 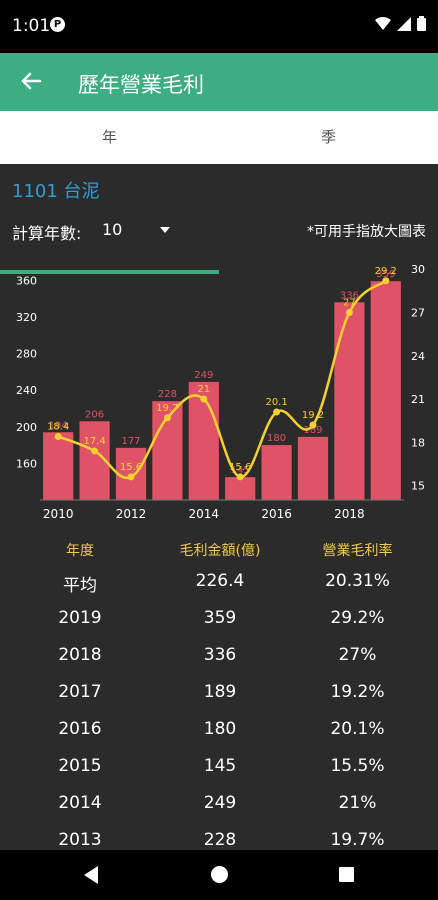 What do you see at coordinates (31, 26) in the screenshot?
I see `status-time: 1:01` at bounding box center [31, 26].